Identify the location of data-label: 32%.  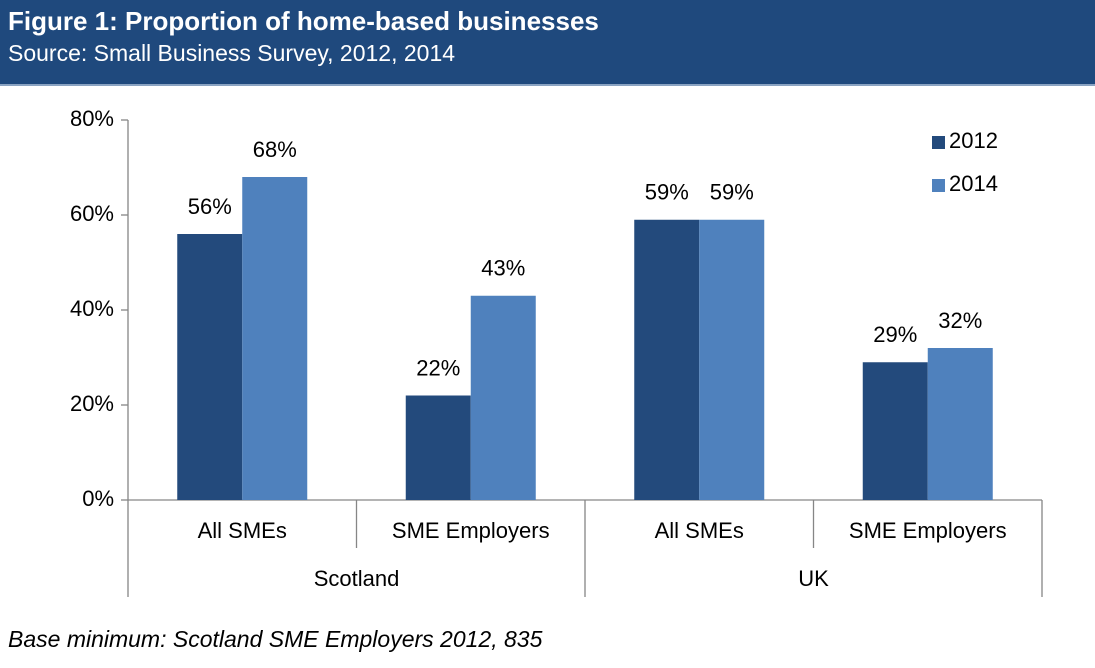
(960, 320).